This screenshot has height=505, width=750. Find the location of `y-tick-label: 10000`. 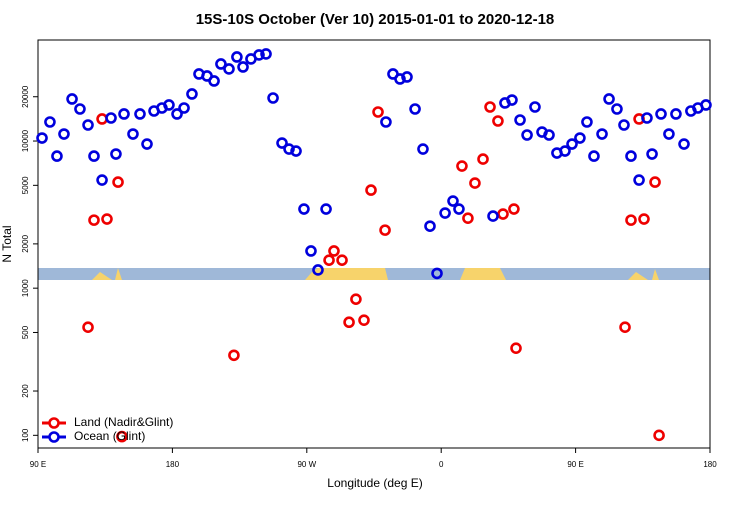

y-tick-label: 10000 is located at coordinates (25, 140).